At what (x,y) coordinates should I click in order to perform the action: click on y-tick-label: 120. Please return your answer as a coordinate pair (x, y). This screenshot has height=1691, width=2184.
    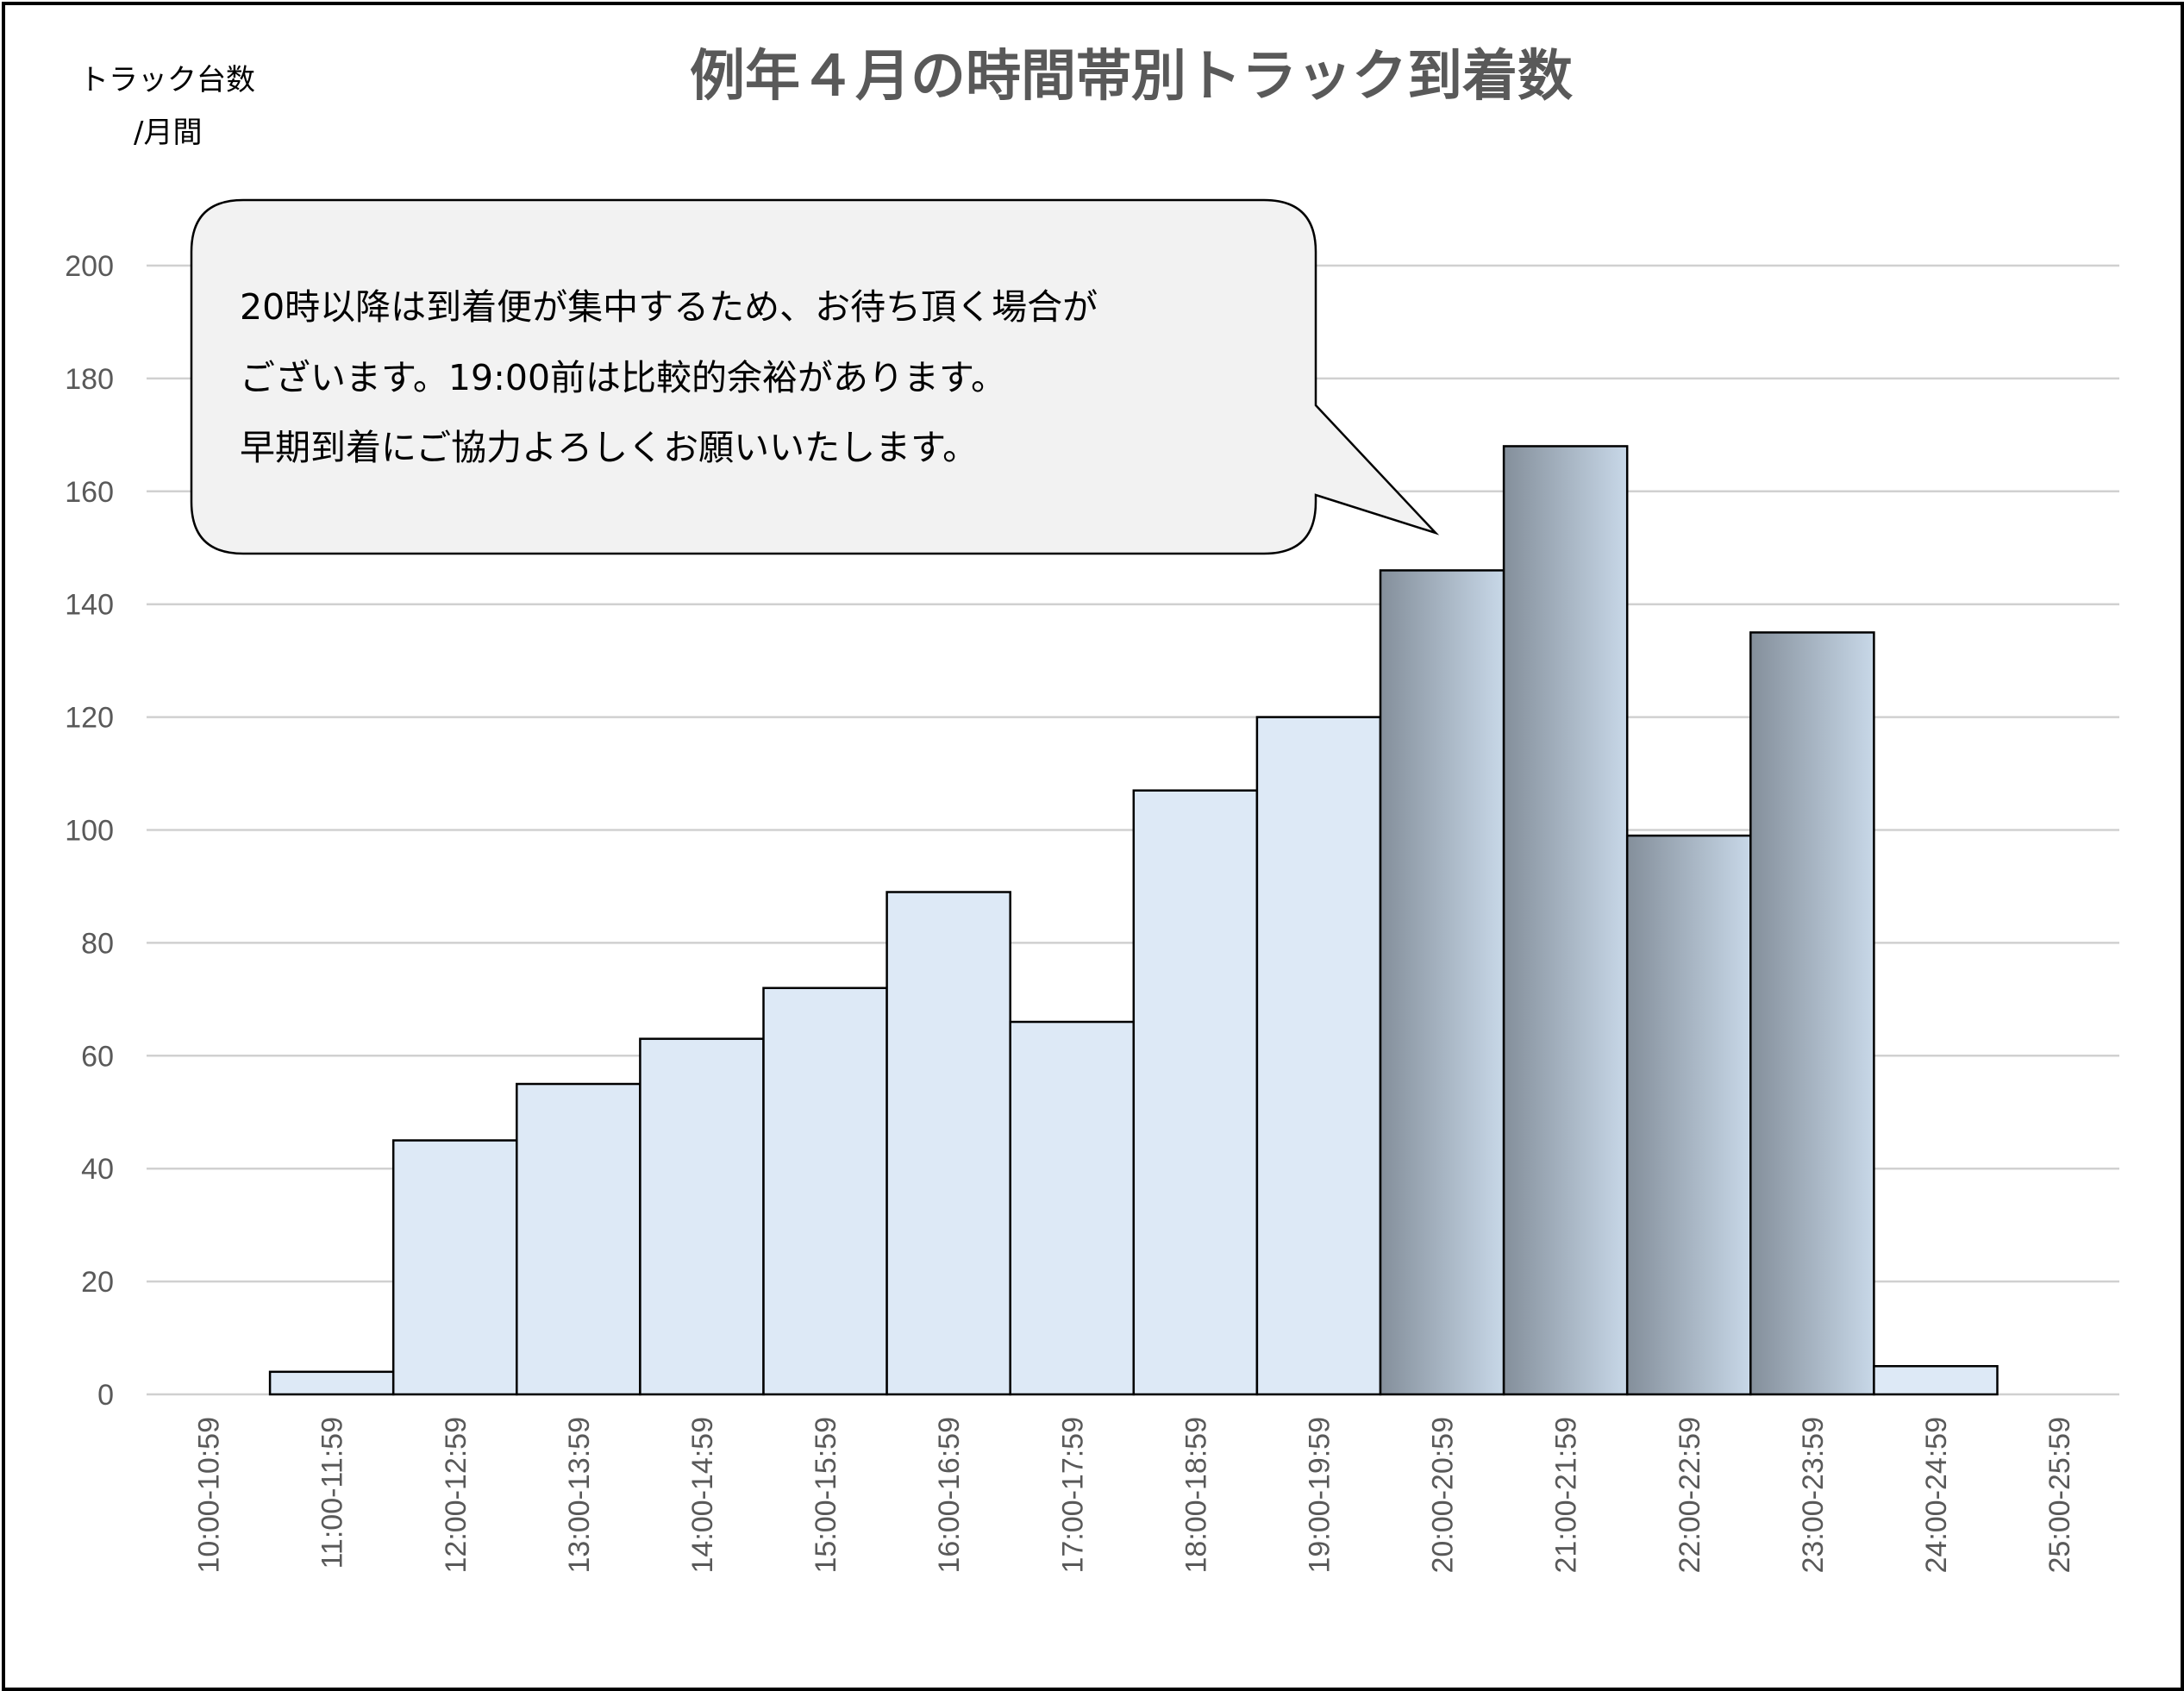
    Looking at the image, I should click on (90, 718).